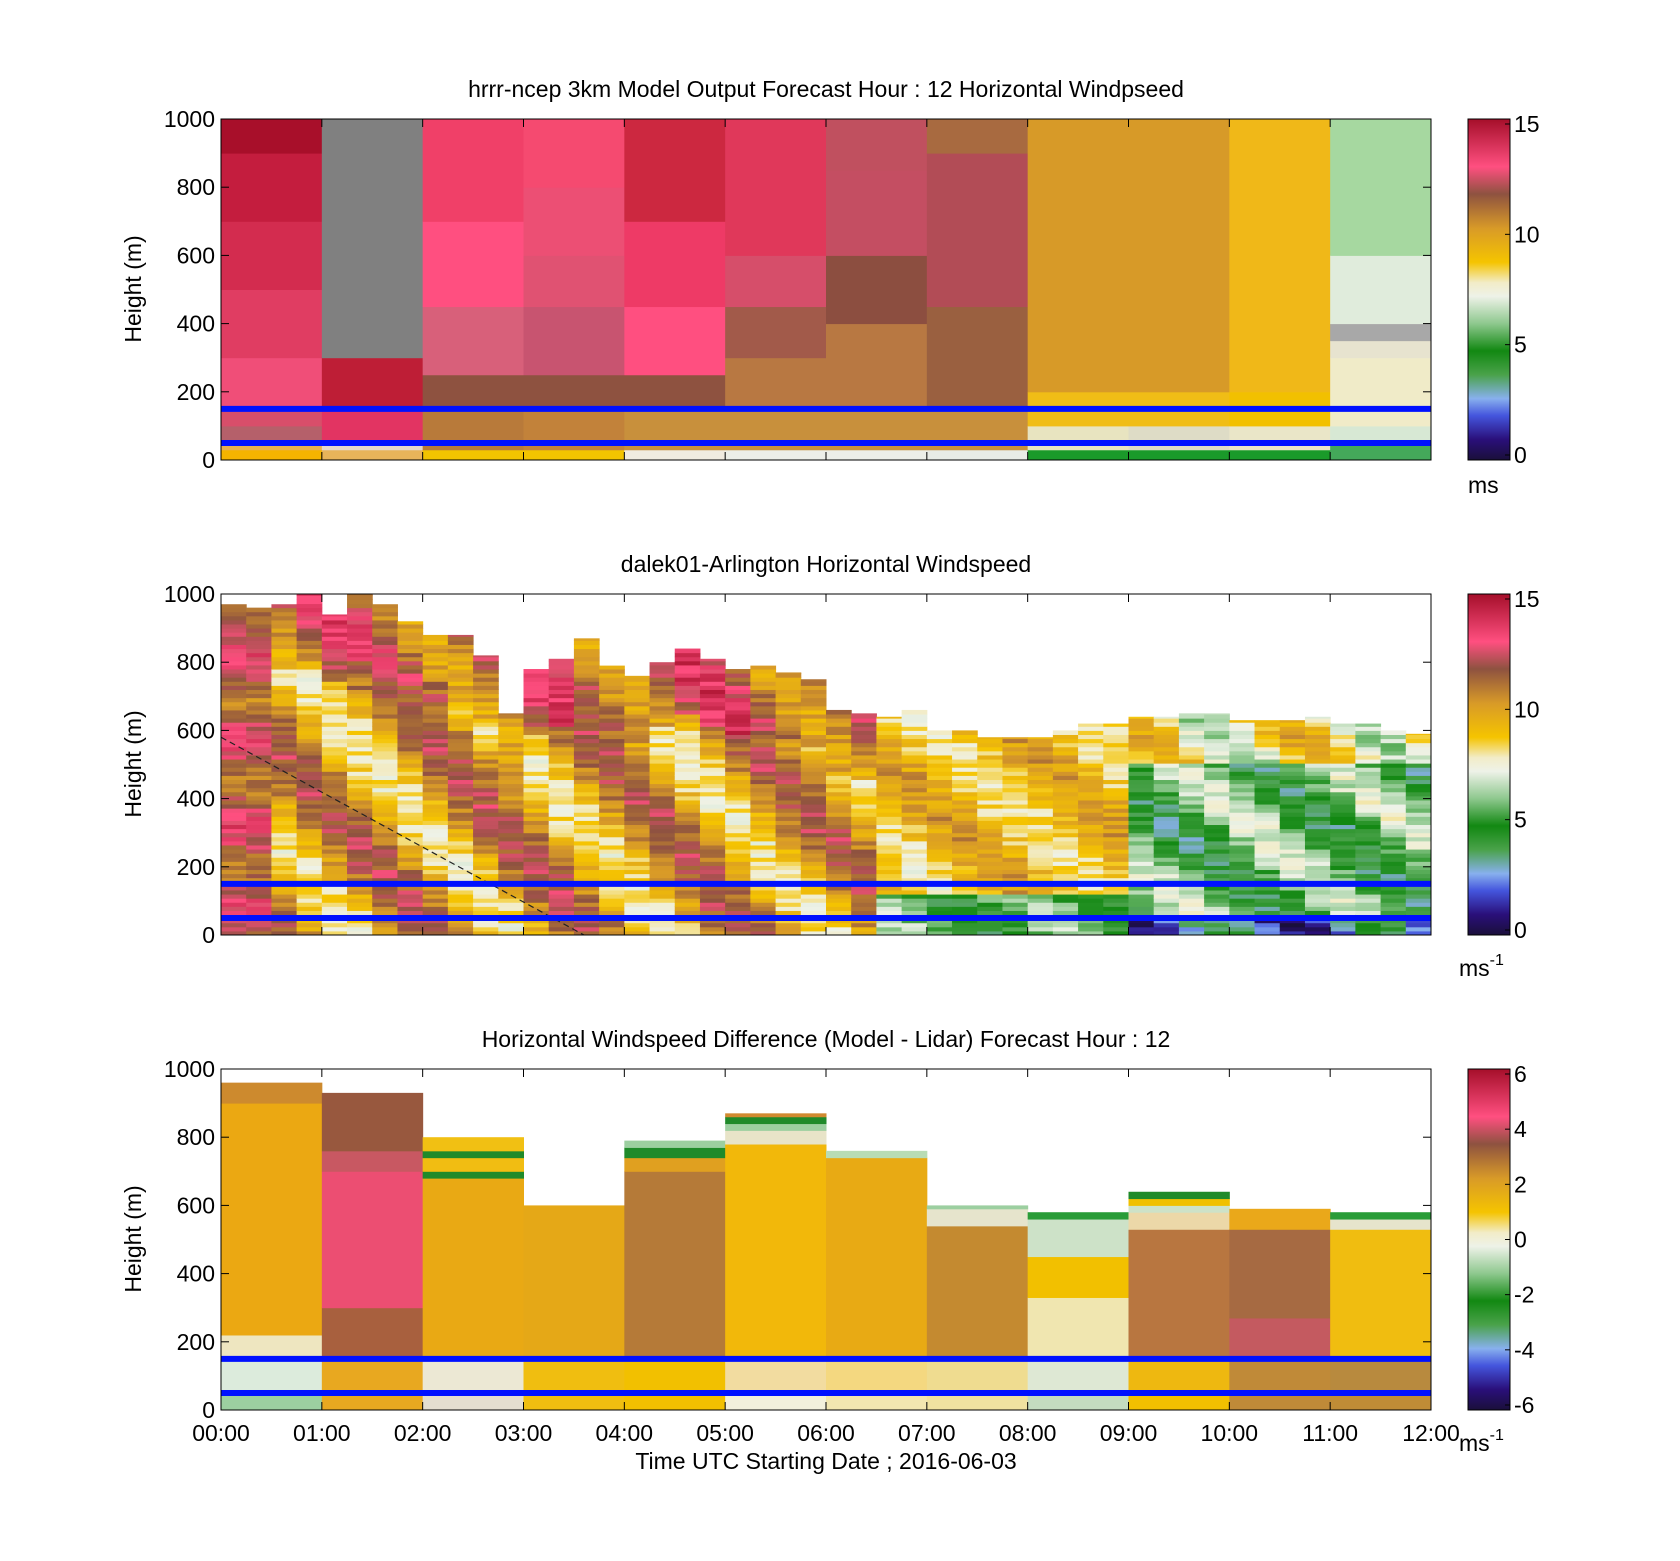 The image size is (1680, 1561). What do you see at coordinates (196, 324) in the screenshot?
I see `y-tick-label: 400` at bounding box center [196, 324].